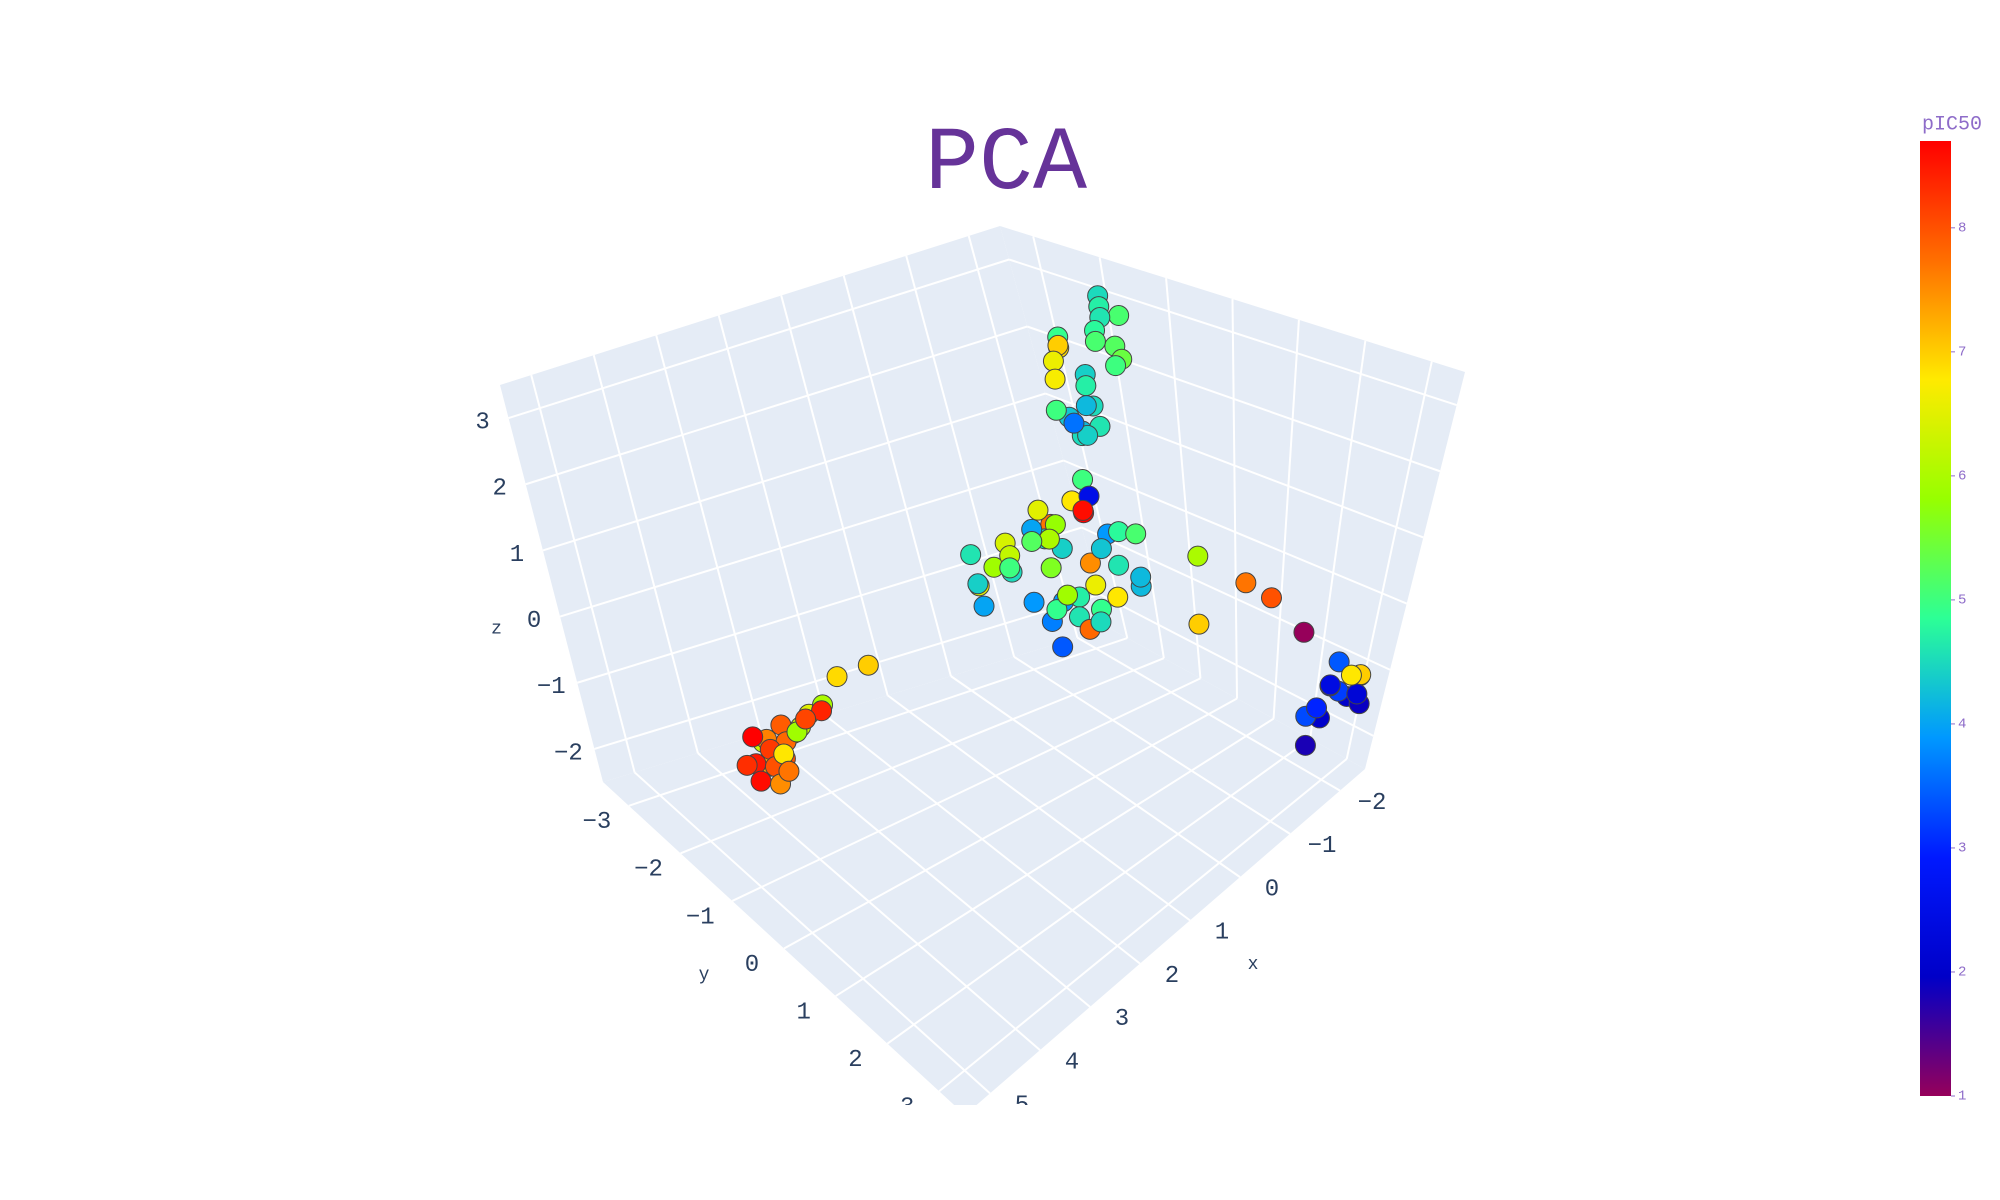 The image size is (2000, 1200). What do you see at coordinates (496, 629) in the screenshot?
I see `z-axis-title: z` at bounding box center [496, 629].